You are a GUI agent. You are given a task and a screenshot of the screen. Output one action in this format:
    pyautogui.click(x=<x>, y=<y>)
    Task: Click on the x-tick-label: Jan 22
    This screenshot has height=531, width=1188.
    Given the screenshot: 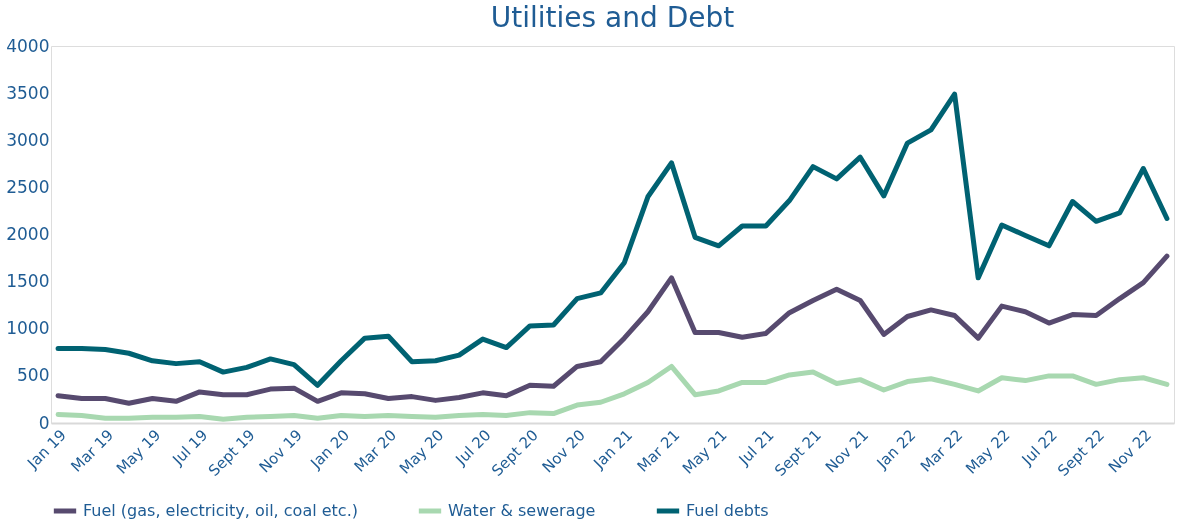 What is the action you would take?
    pyautogui.click(x=896, y=449)
    